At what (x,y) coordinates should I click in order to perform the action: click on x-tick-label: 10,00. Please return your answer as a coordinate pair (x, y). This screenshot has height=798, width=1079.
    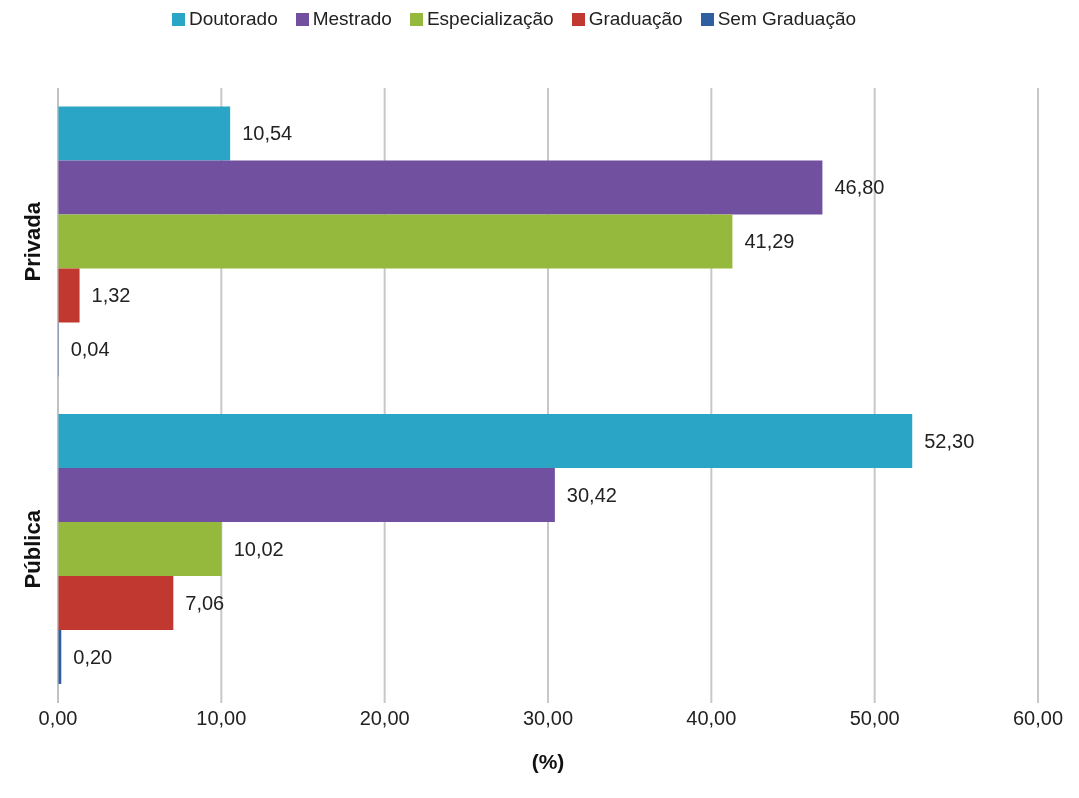
    Looking at the image, I should click on (221, 718).